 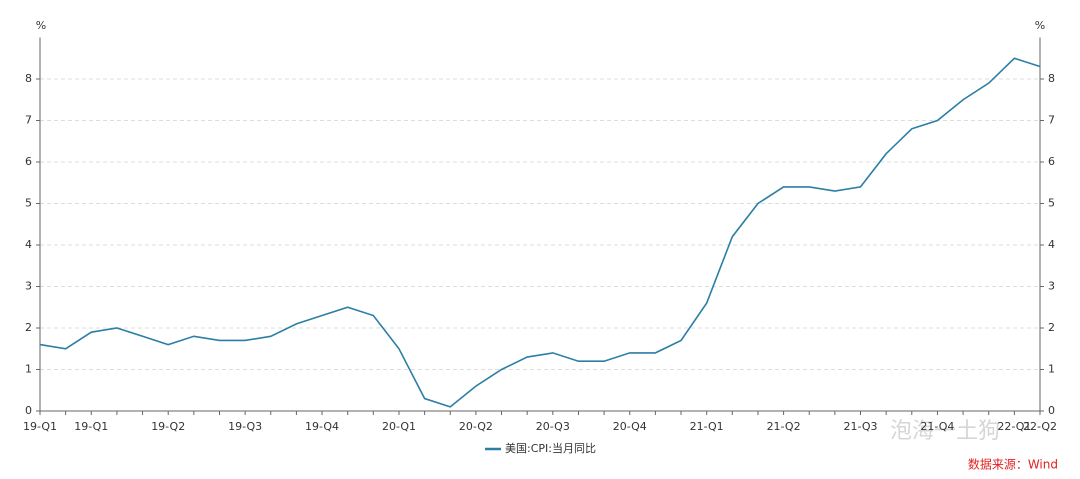 I want to click on y2-tick-label: 2, so click(x=1051, y=327).